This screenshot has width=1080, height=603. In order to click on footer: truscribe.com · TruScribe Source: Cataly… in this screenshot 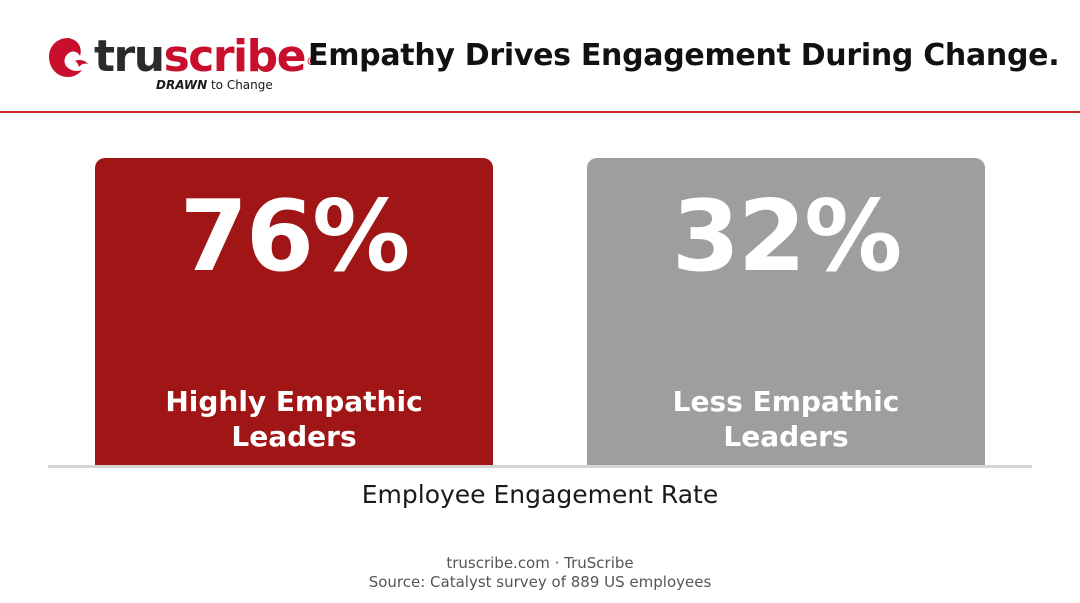, I will do `click(540, 573)`.